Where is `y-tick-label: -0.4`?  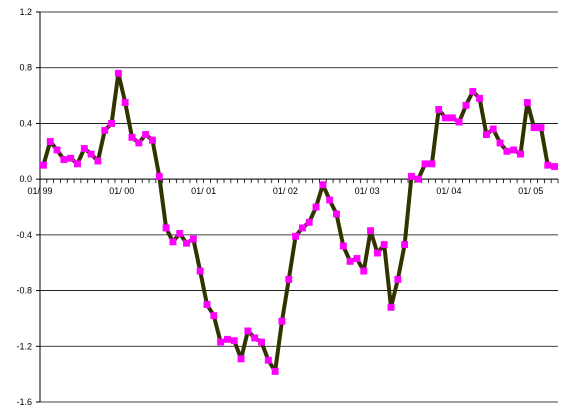
y-tick-label: -0.4 is located at coordinates (24, 235).